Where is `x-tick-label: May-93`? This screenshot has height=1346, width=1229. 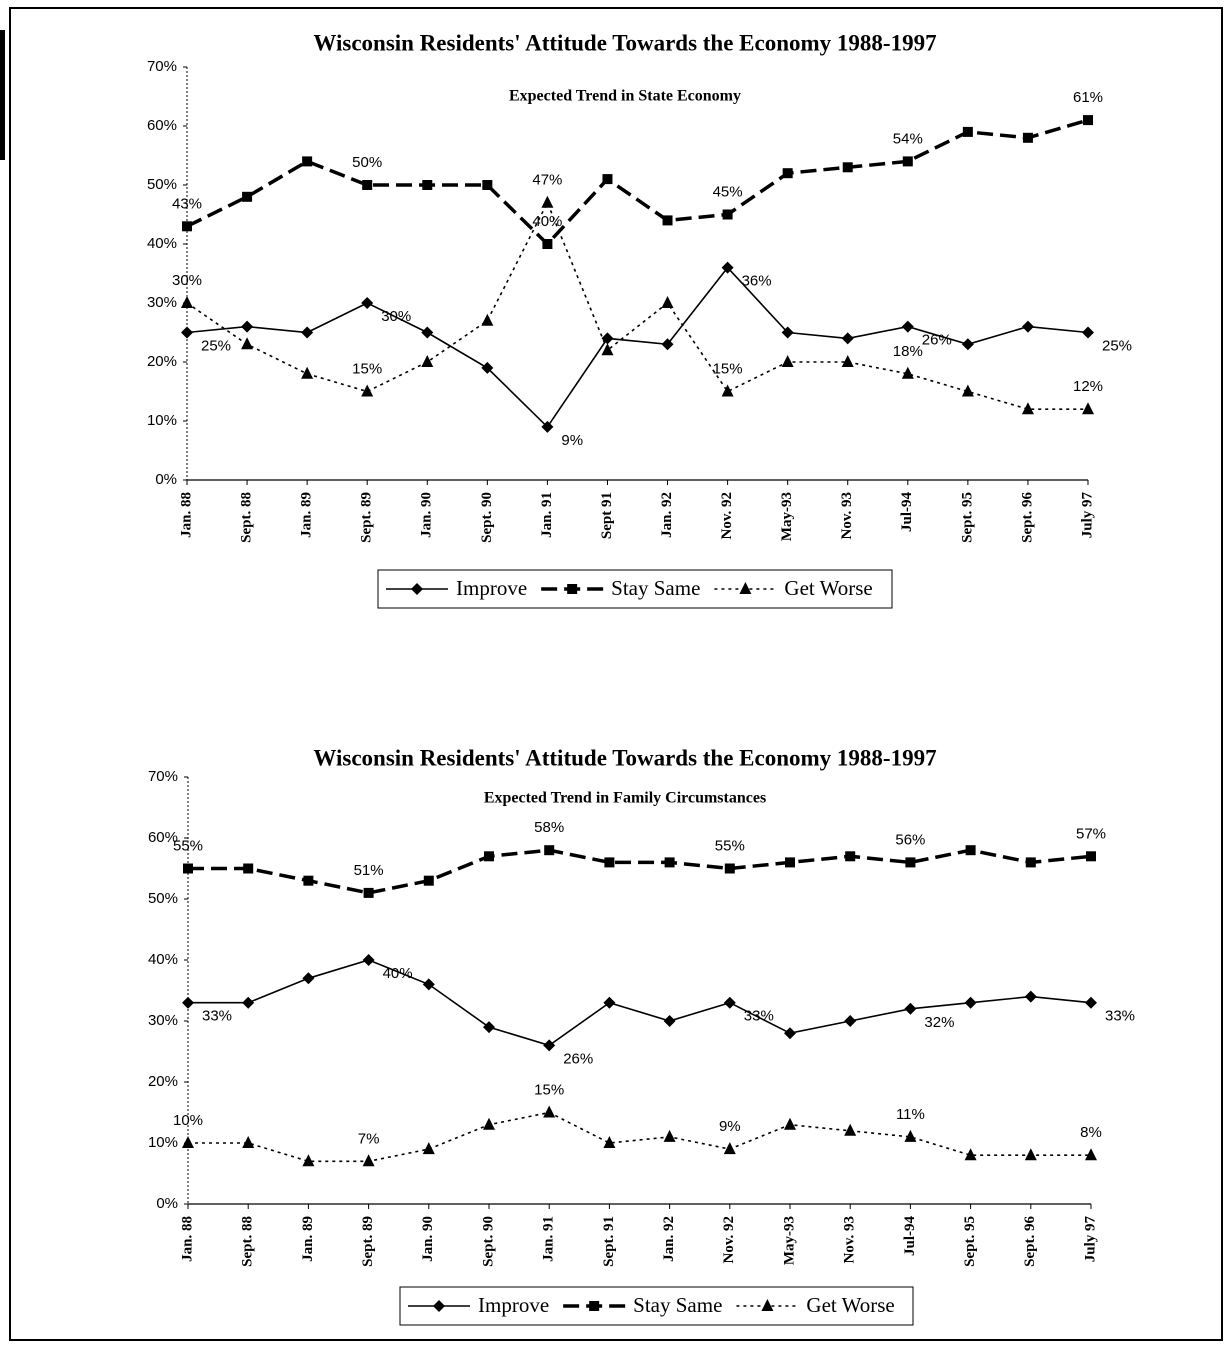 x-tick-label: May-93 is located at coordinates (789, 1240).